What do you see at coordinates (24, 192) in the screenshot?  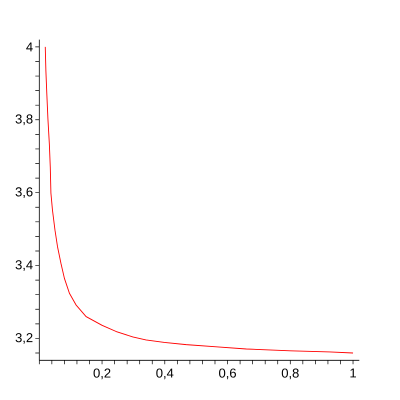 I see `y-tick-label: 3,6` at bounding box center [24, 192].